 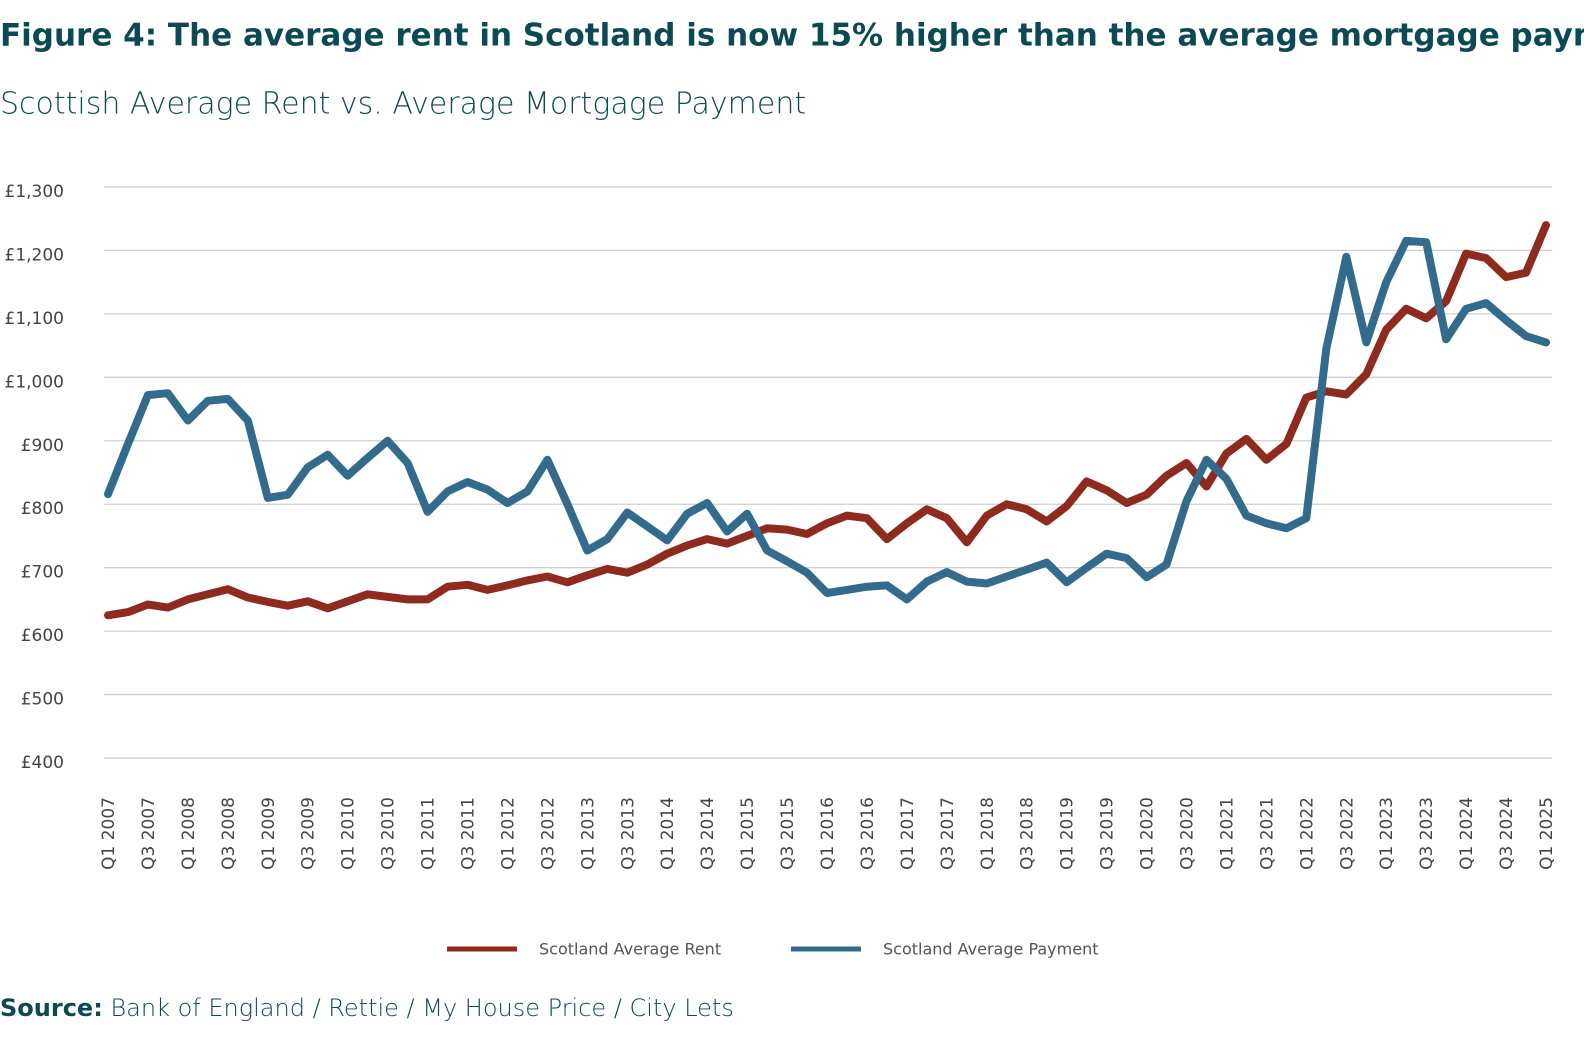 I want to click on x-tick-label: Q1 2022, so click(x=1307, y=833).